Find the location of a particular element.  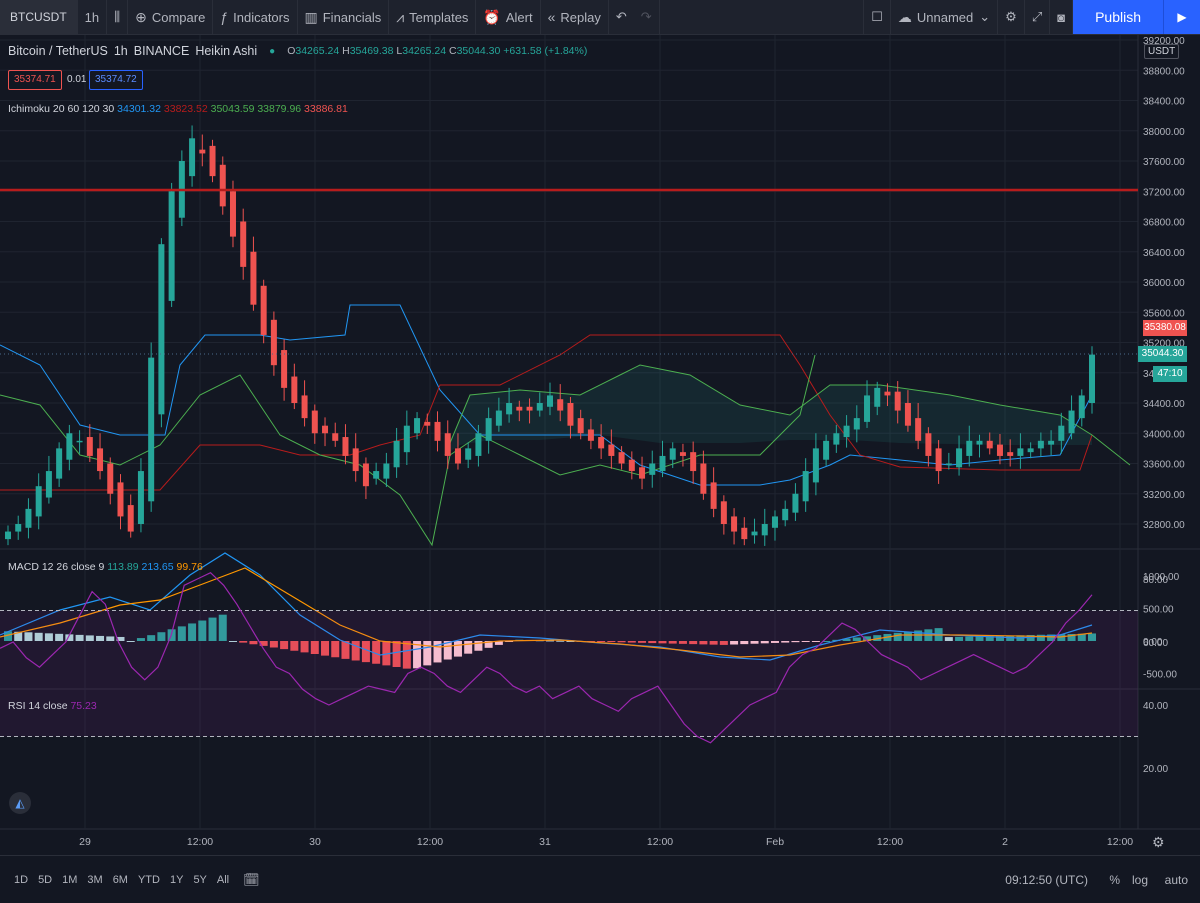

financials-button: ▥ Financials is located at coordinates (344, 17).